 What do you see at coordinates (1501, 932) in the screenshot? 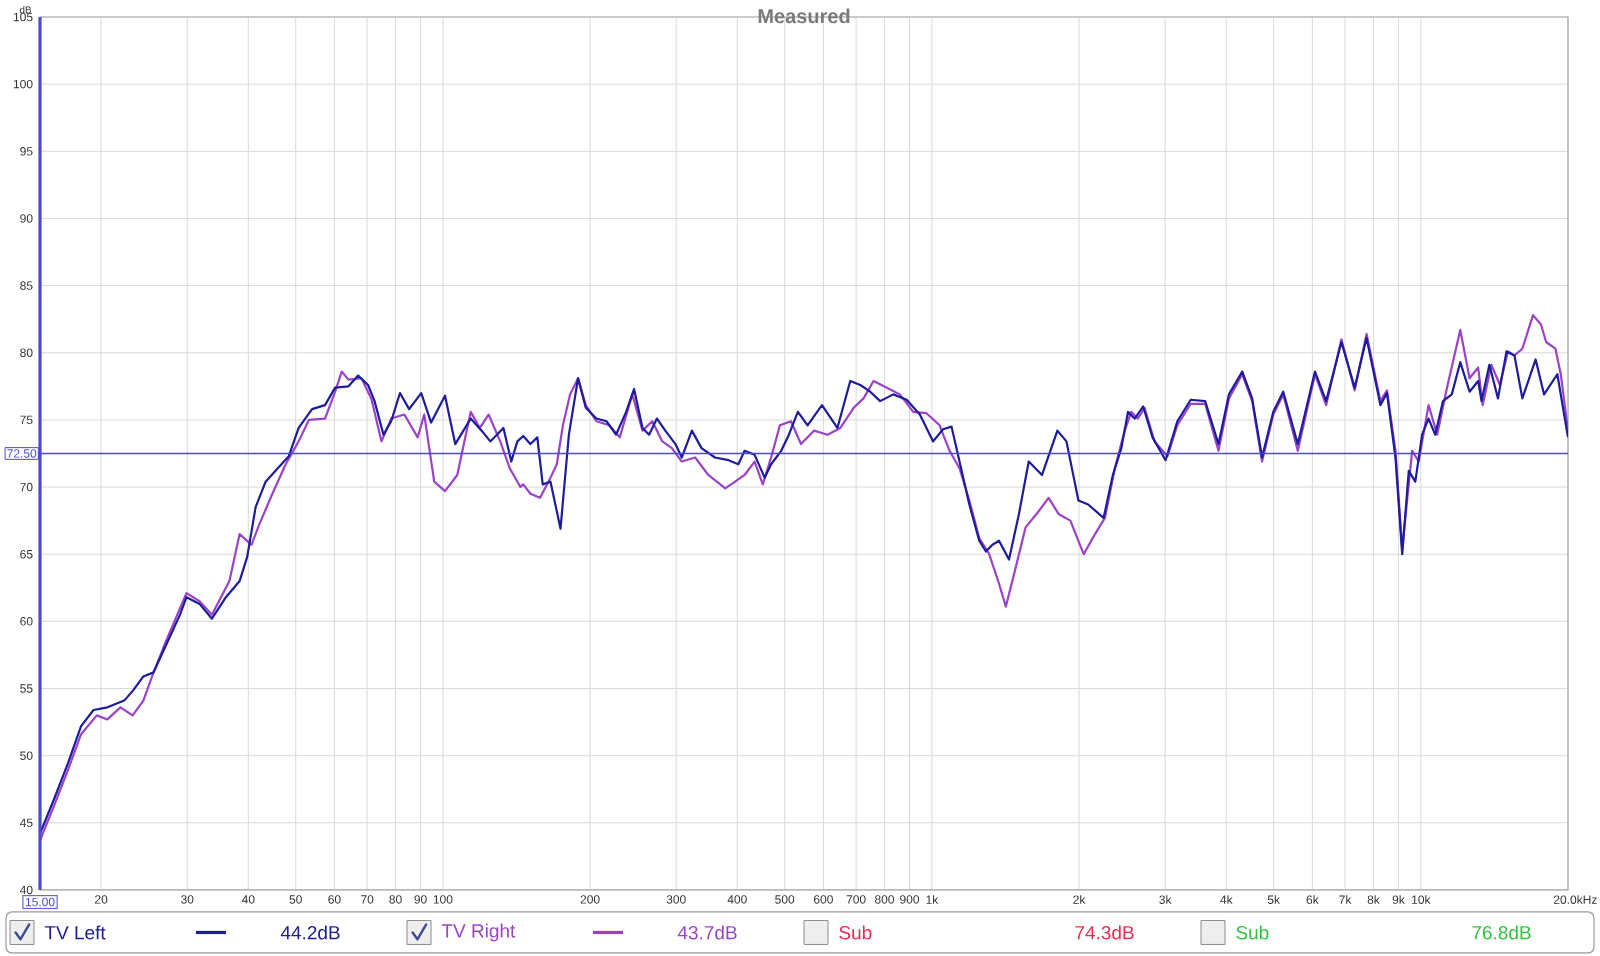
I see `text: 76.8dB` at bounding box center [1501, 932].